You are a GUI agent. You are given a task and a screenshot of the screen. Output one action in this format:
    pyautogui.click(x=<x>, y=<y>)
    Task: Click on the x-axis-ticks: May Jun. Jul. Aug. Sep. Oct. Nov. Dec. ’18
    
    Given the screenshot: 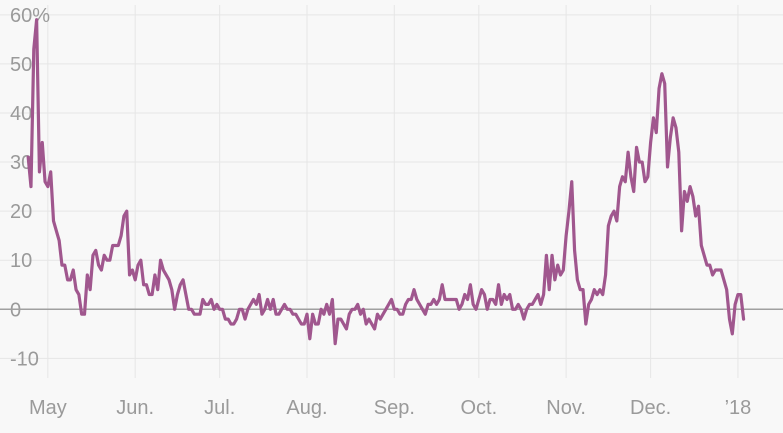 What is the action you would take?
    pyautogui.click(x=390, y=408)
    